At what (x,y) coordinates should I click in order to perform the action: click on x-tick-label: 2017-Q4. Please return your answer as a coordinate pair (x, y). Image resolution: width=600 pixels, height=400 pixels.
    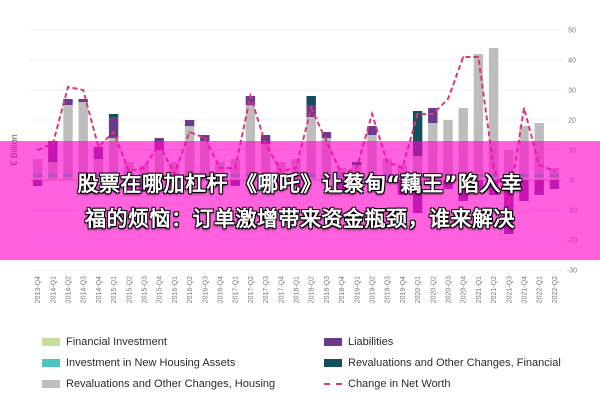
    Looking at the image, I should click on (281, 289).